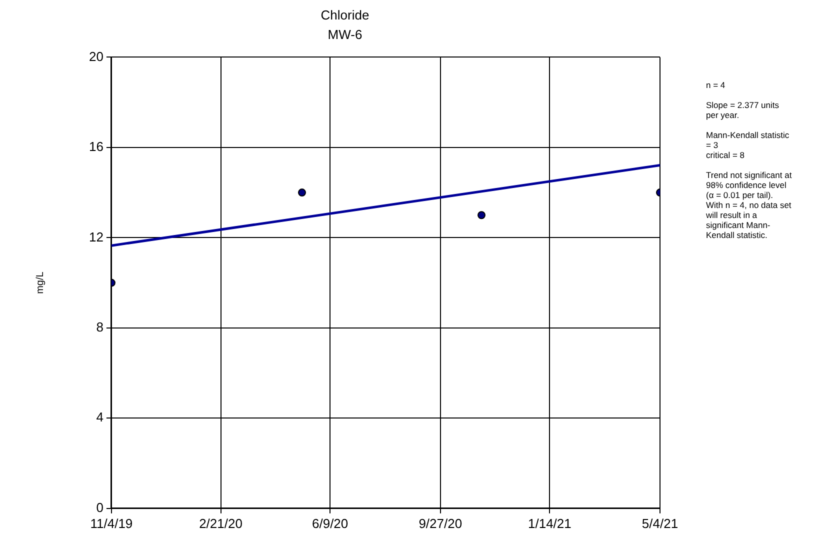  Describe the element at coordinates (660, 523) in the screenshot. I see `x-tick-label: 5/4/21` at that location.